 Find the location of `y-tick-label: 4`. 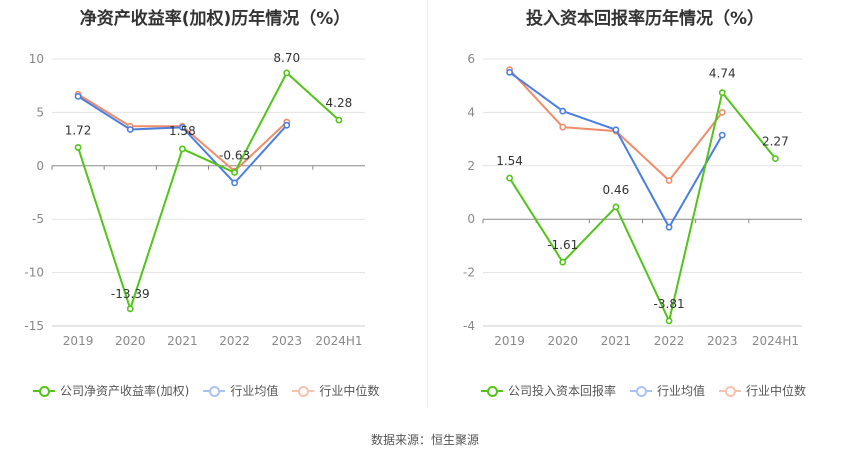

y-tick-label: 4 is located at coordinates (471, 112).